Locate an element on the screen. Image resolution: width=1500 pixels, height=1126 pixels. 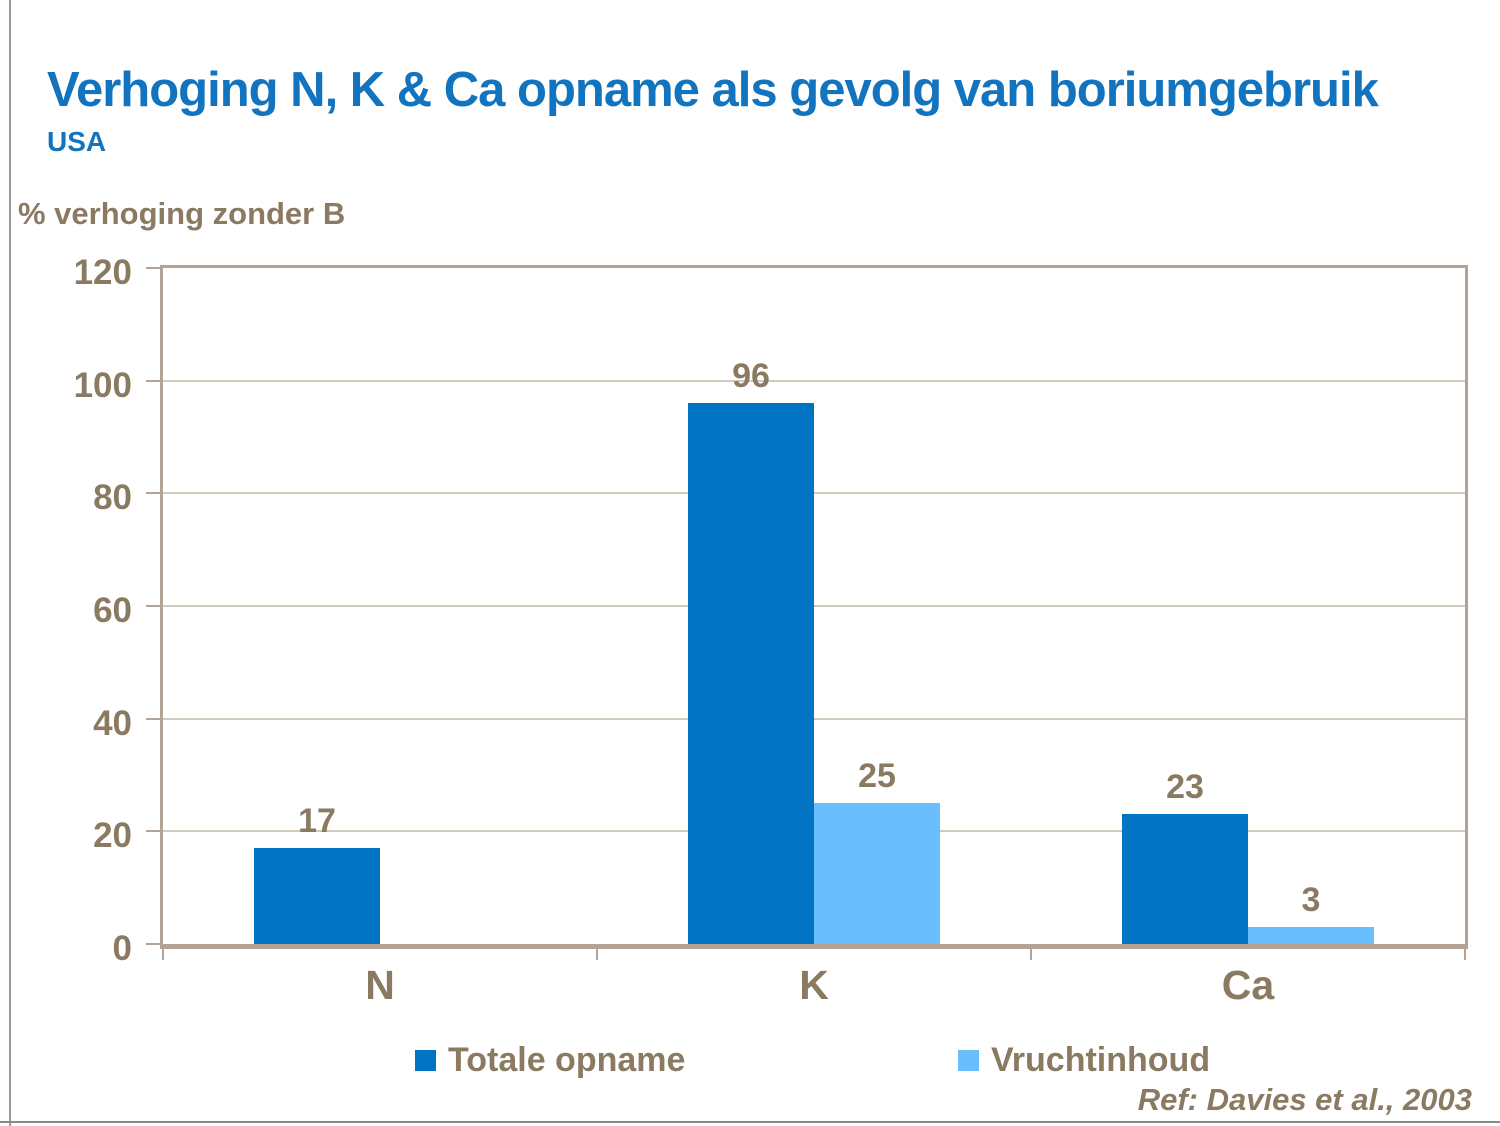
legend-label-totale-opname: Totale opname is located at coordinates (567, 1060).